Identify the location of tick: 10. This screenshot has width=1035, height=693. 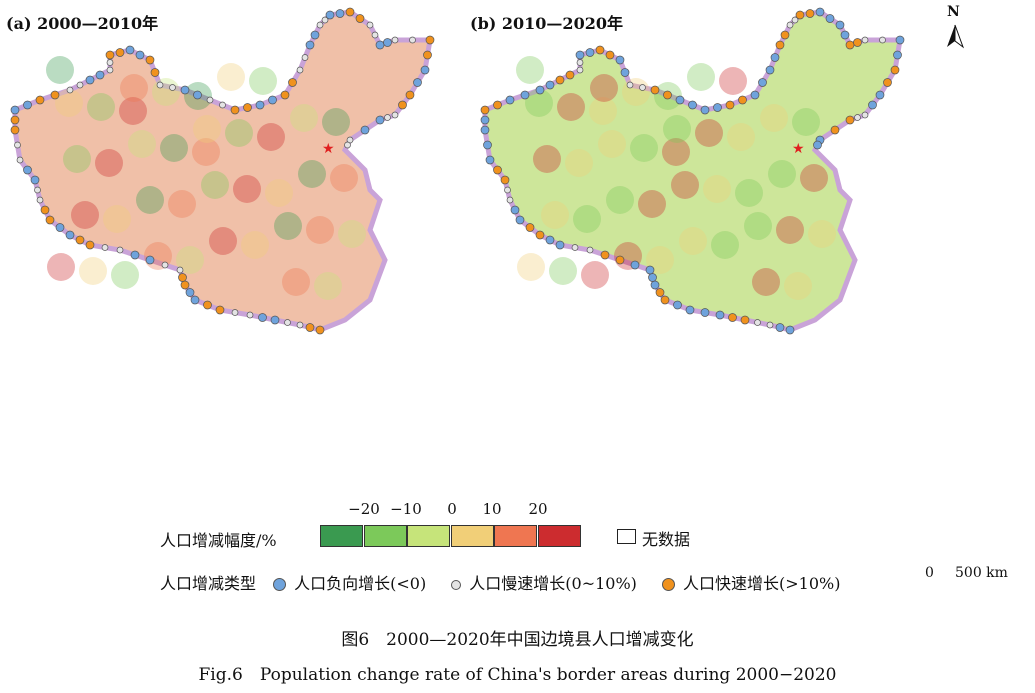
(492, 509).